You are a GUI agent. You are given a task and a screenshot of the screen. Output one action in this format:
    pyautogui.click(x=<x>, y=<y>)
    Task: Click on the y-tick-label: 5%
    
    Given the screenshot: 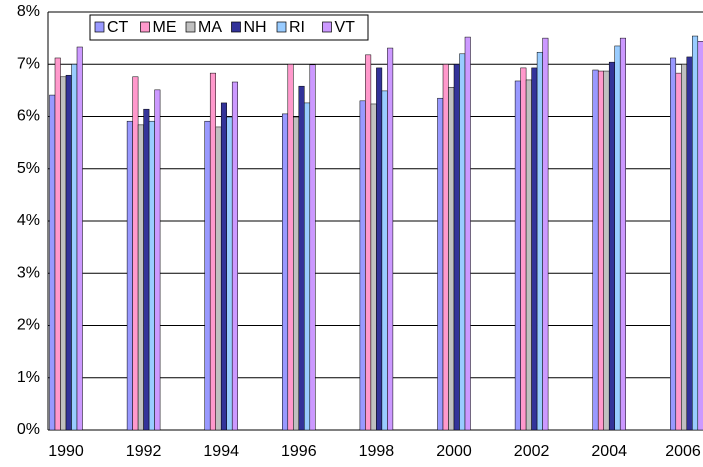 What is the action you would take?
    pyautogui.click(x=28, y=168)
    